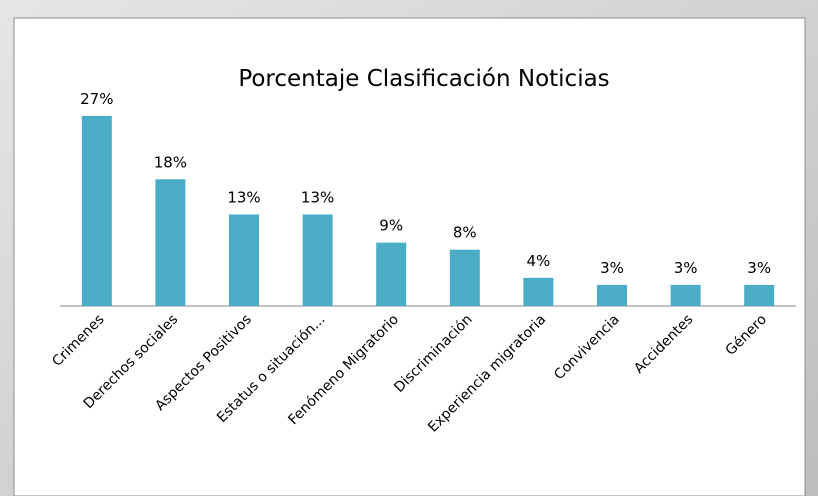  Describe the element at coordinates (96, 99) in the screenshot. I see `value-label: 27%` at that location.